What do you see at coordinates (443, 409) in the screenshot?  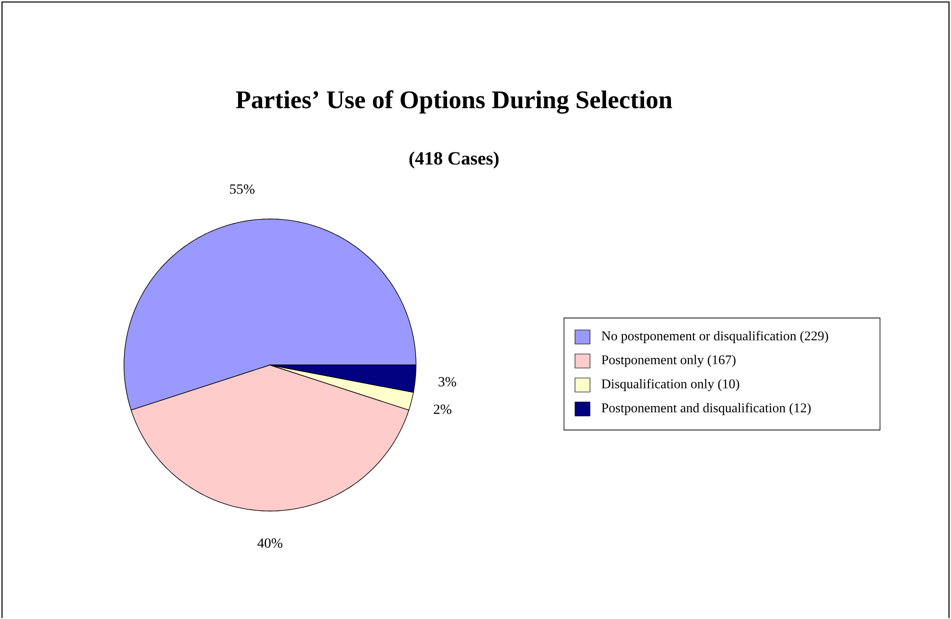 I see `data-label: 2%` at bounding box center [443, 409].